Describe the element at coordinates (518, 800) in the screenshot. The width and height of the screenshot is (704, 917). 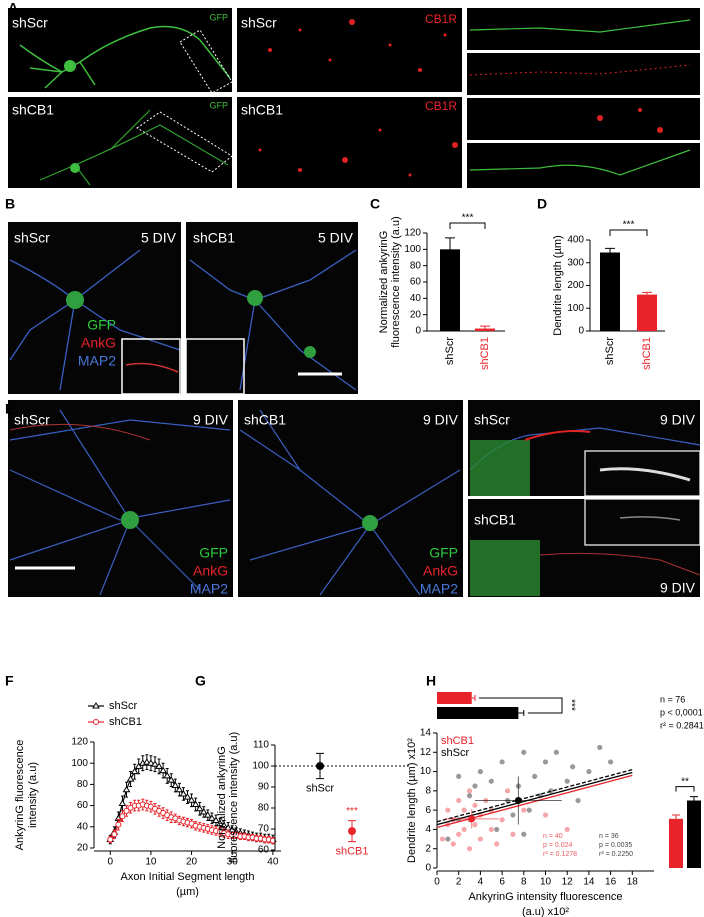
I see `mean-point` at that location.